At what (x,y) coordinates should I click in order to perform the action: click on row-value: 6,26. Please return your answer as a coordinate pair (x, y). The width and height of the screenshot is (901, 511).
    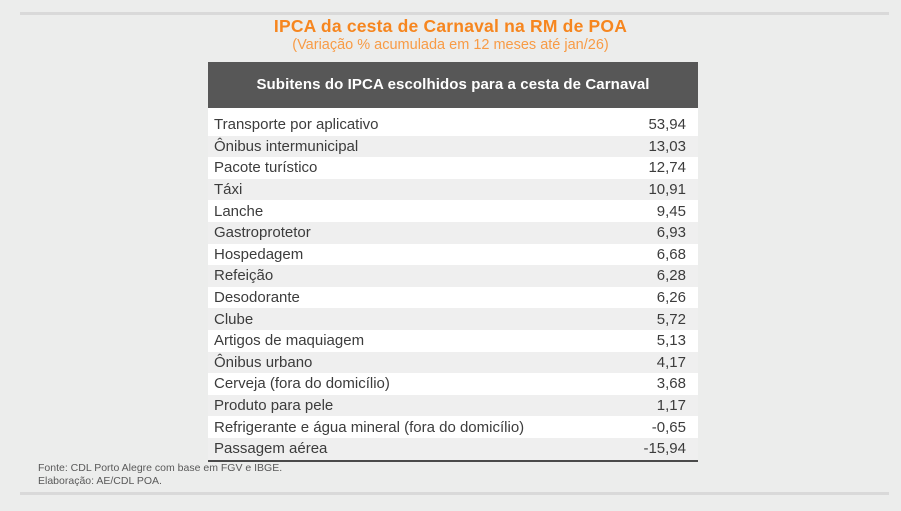
    Looking at the image, I should click on (671, 298).